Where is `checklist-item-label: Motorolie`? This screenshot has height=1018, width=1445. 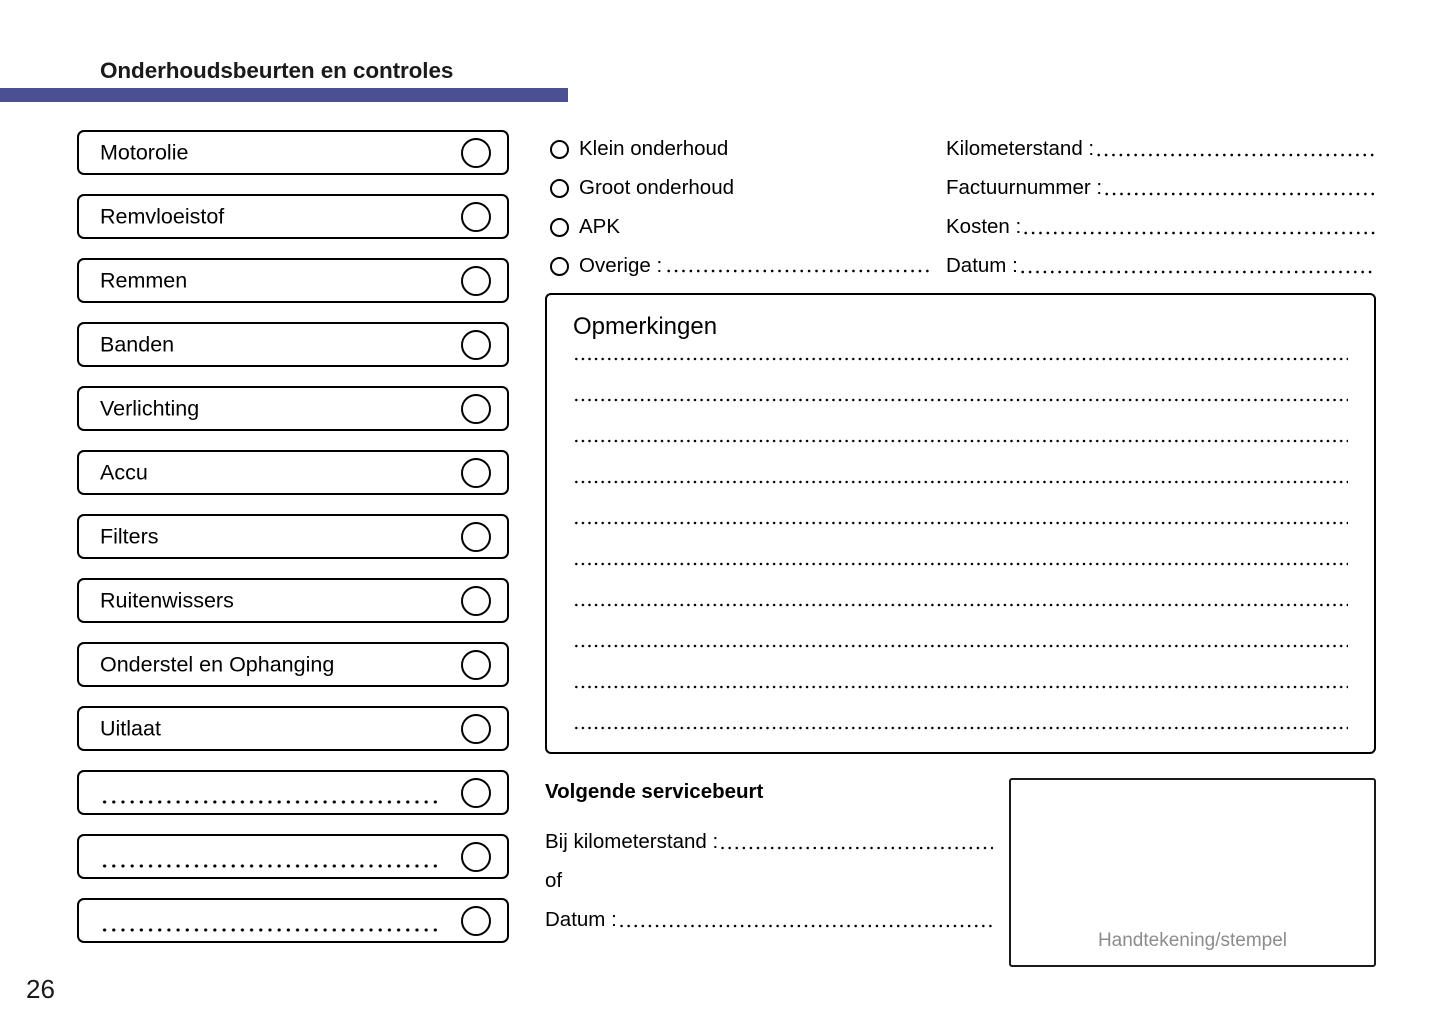
checklist-item-label: Motorolie is located at coordinates (144, 151).